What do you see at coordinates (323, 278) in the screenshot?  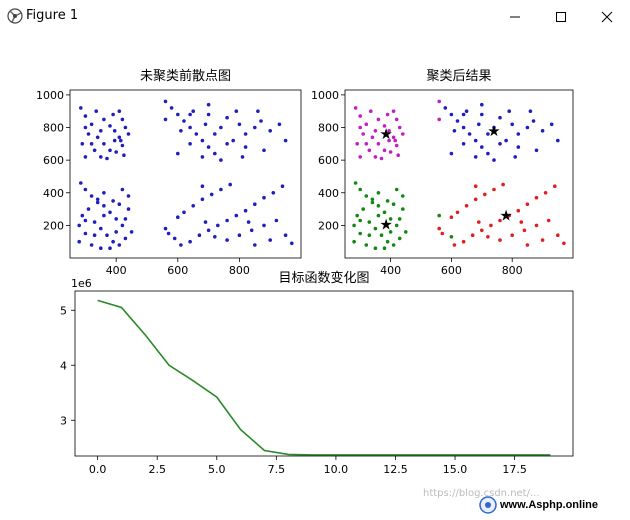 I see `axes-title: 目标函数变化图` at bounding box center [323, 278].